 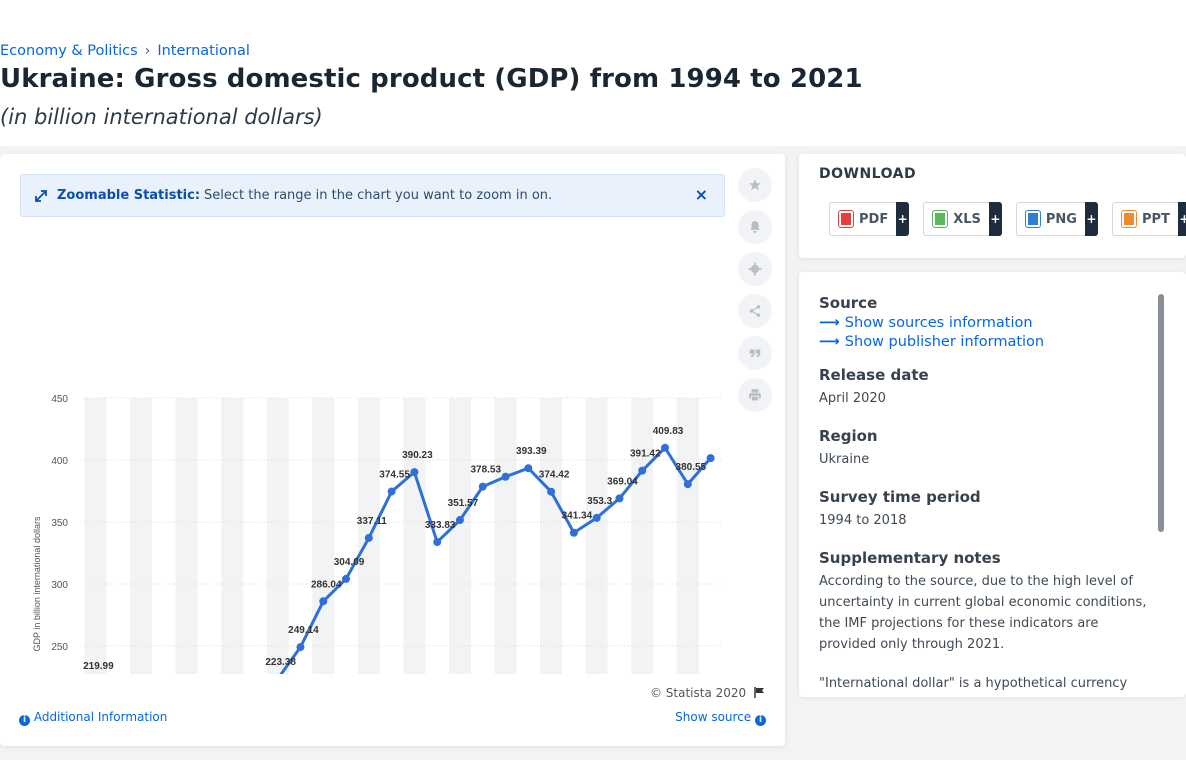 I want to click on y-tick-label: 350, so click(x=59, y=523).